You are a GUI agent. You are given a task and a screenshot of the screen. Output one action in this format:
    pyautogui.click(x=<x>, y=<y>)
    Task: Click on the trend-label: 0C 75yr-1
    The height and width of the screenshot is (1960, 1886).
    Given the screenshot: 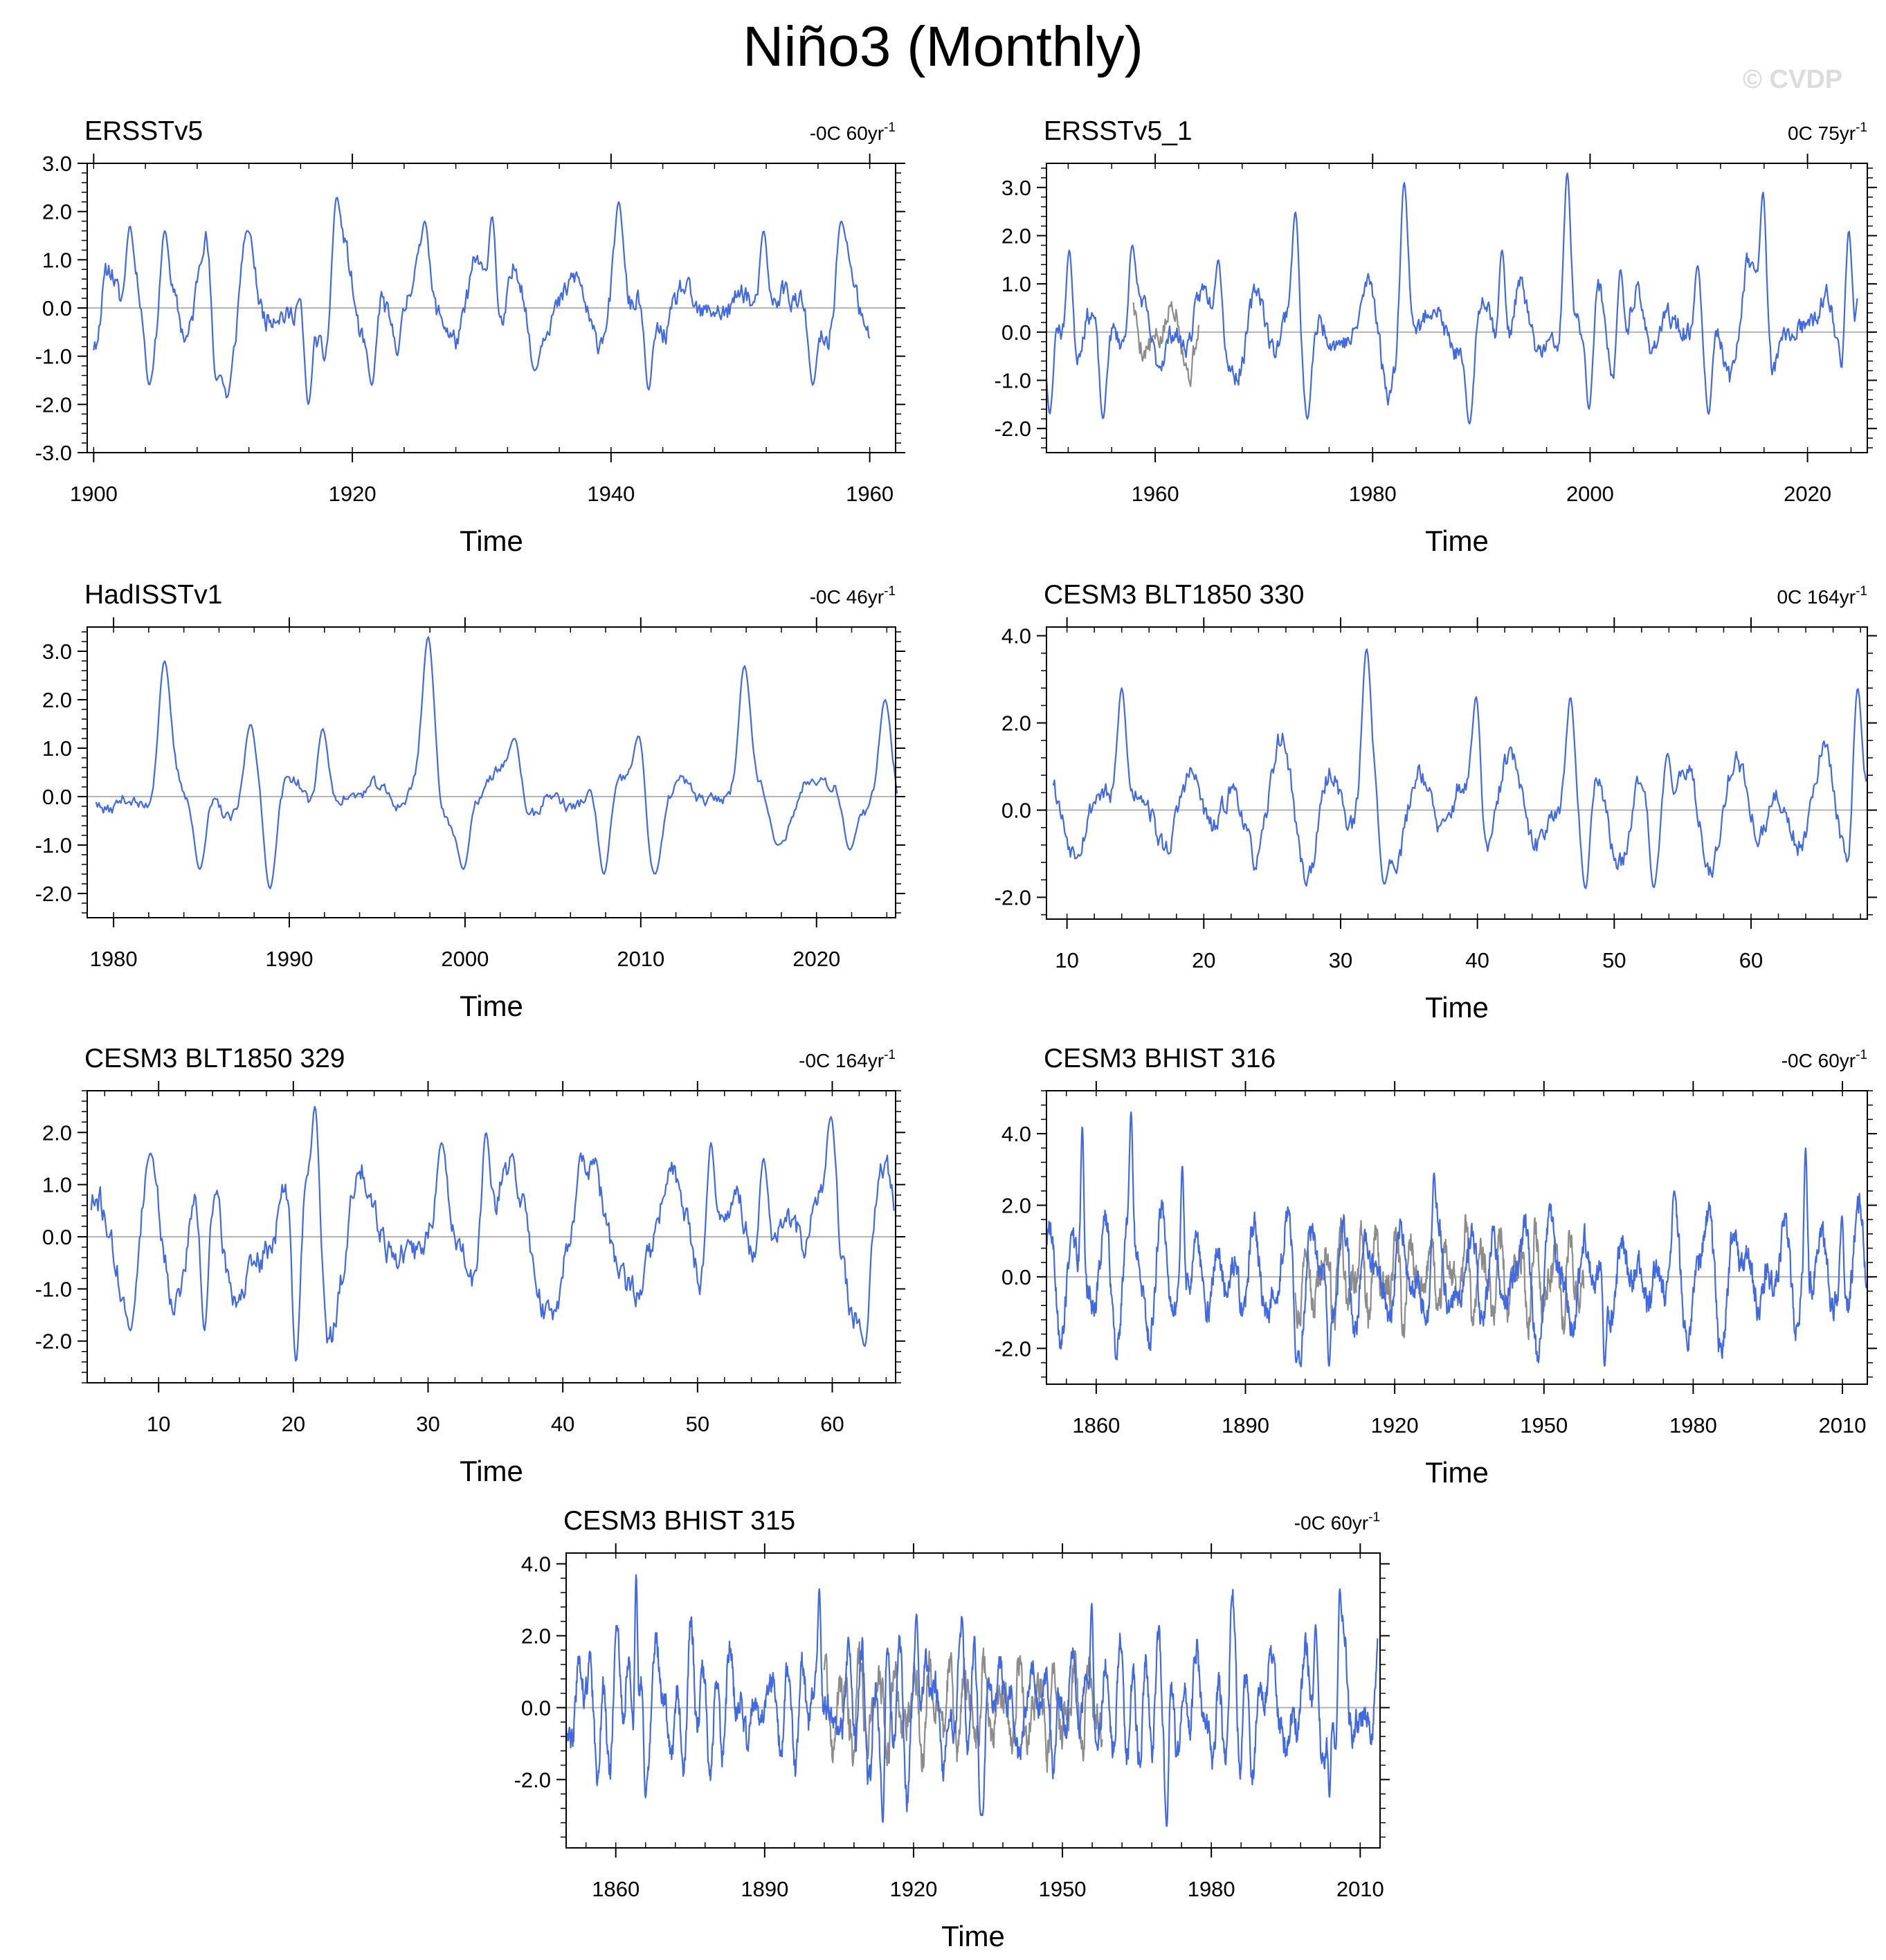 What is the action you would take?
    pyautogui.click(x=1827, y=132)
    